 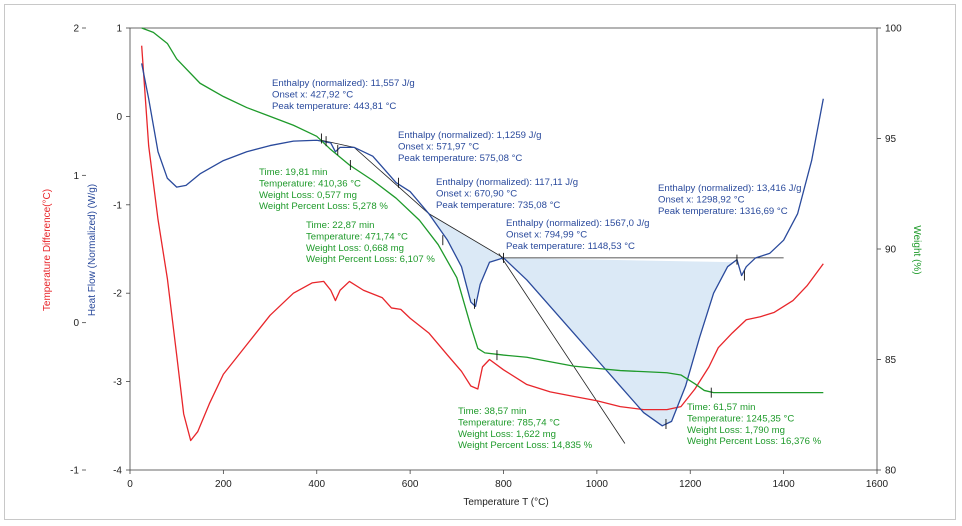 What do you see at coordinates (438, 146) in the screenshot?
I see `annotation-line-a2: Onset x: 571,97 °C` at bounding box center [438, 146].